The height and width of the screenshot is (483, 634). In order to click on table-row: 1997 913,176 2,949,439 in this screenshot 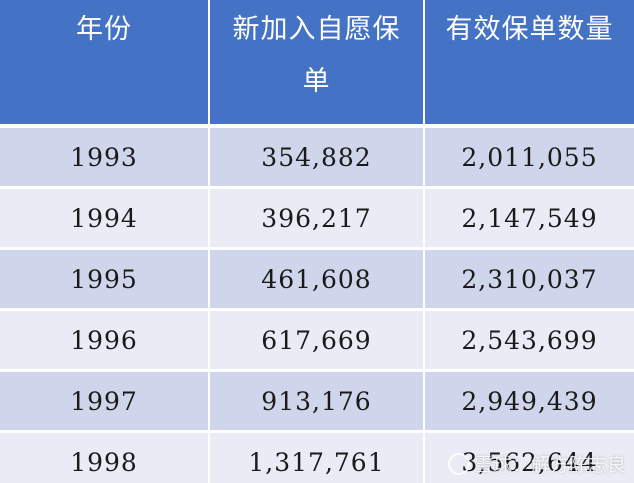, I will do `click(317, 401)`.